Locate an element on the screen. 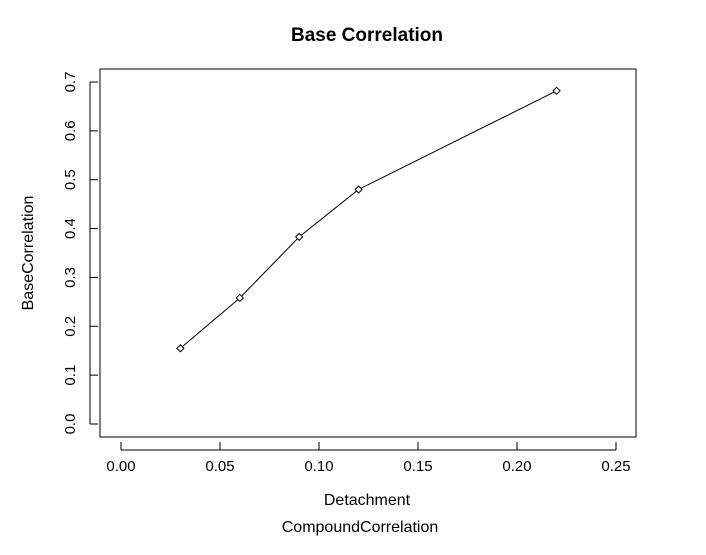  y-tick-label: 0.2 is located at coordinates (70, 326).